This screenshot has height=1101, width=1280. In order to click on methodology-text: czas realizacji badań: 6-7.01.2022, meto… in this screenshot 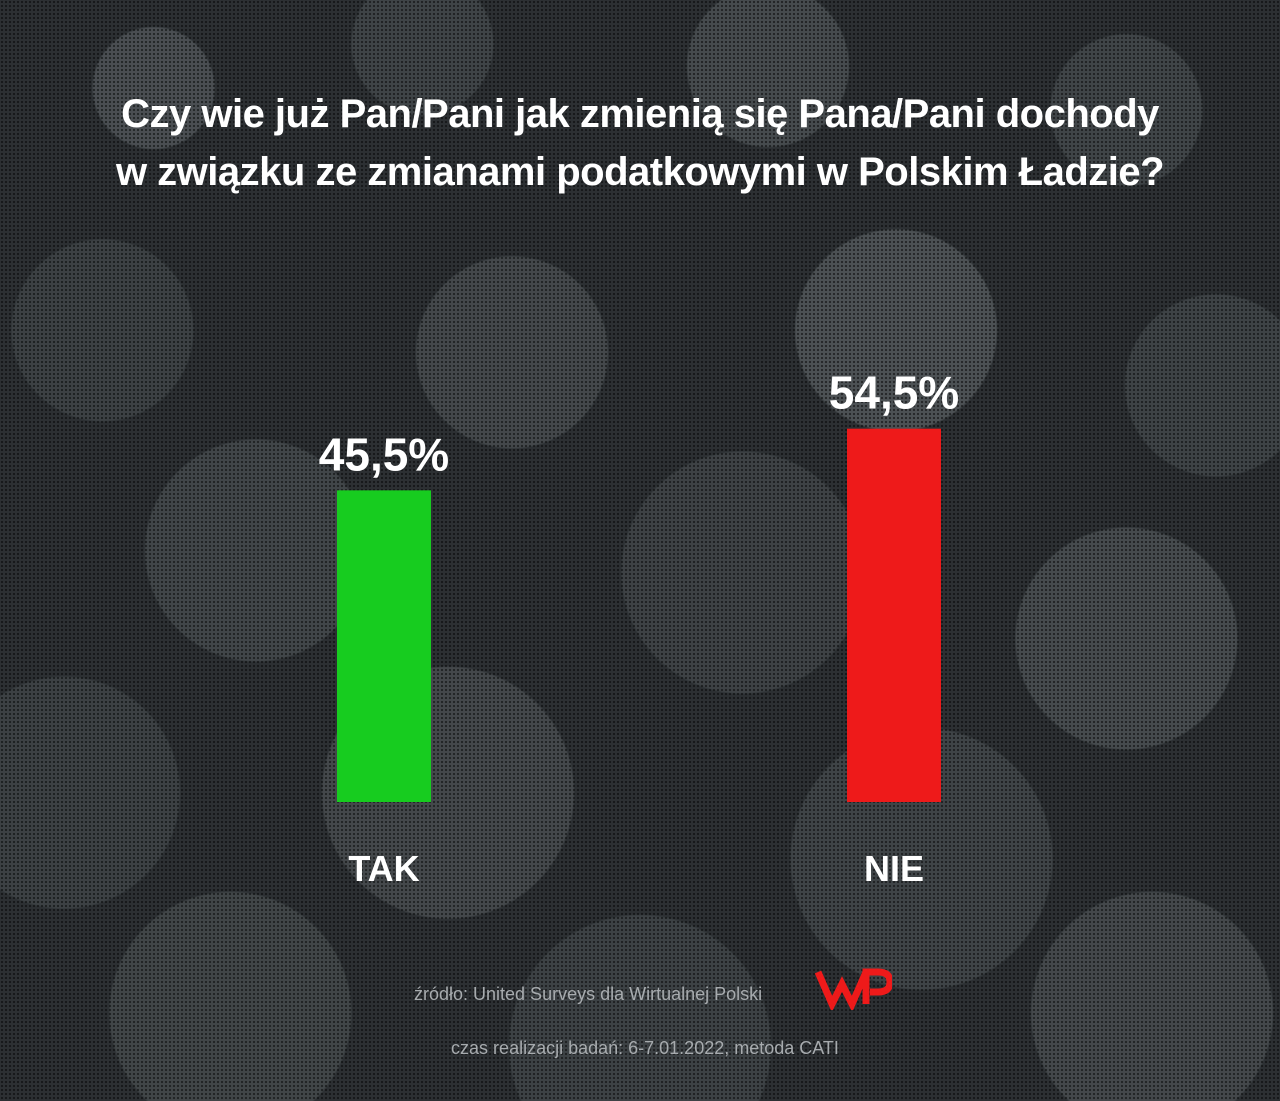, I will do `click(645, 1048)`.